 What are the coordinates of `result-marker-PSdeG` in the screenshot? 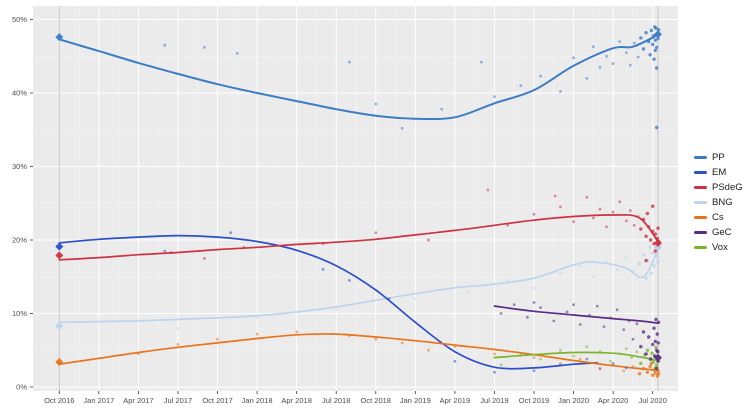 It's located at (59, 255).